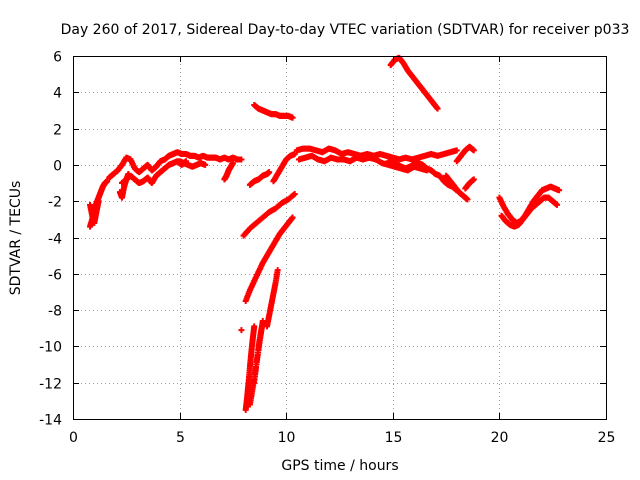  I want to click on x-tick-label: 20, so click(500, 438).